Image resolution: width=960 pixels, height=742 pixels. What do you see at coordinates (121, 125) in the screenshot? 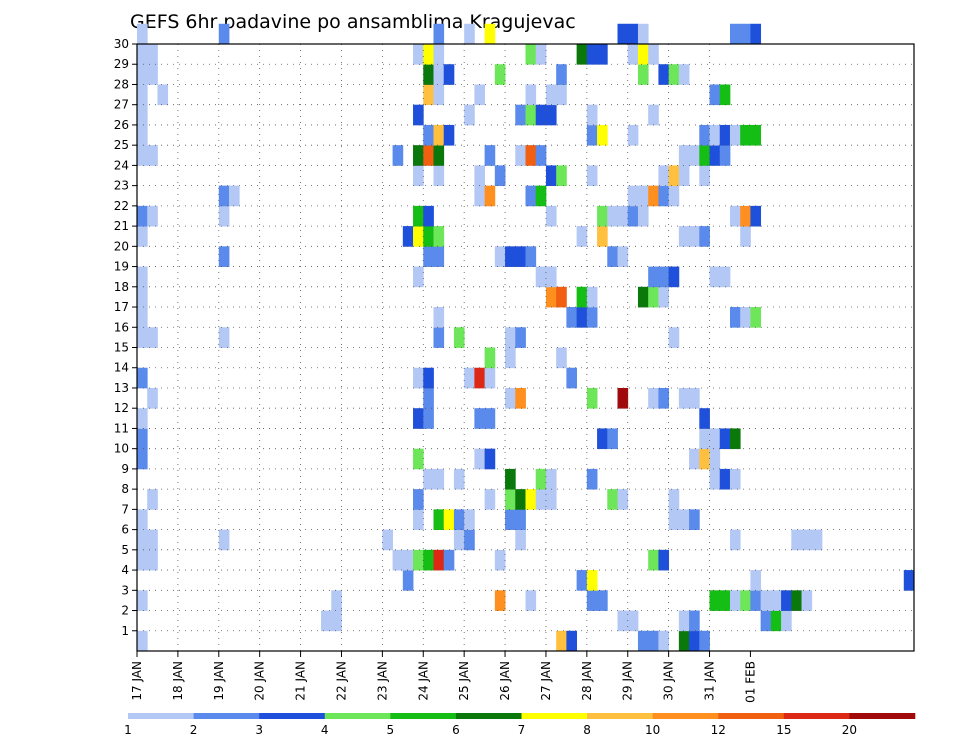
I see `y-tick-label: 26` at bounding box center [121, 125].